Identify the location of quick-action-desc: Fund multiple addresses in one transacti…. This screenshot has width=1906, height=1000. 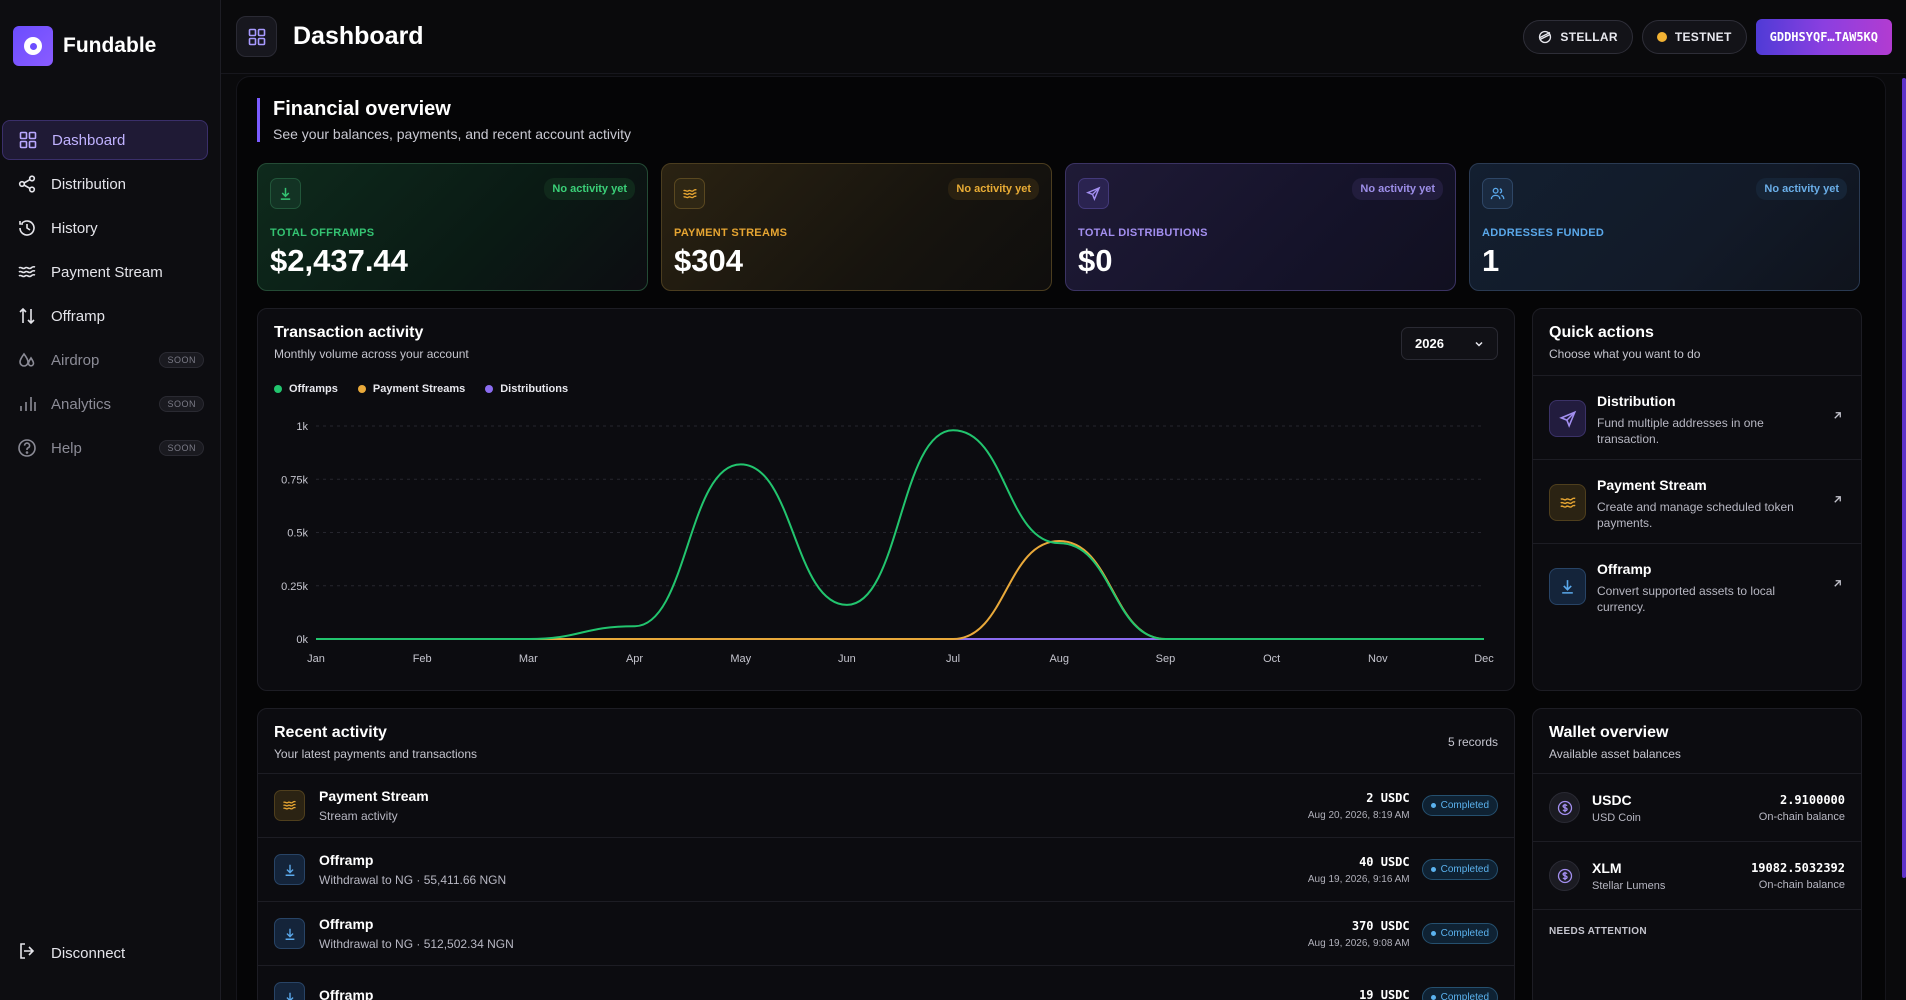
(1680, 431).